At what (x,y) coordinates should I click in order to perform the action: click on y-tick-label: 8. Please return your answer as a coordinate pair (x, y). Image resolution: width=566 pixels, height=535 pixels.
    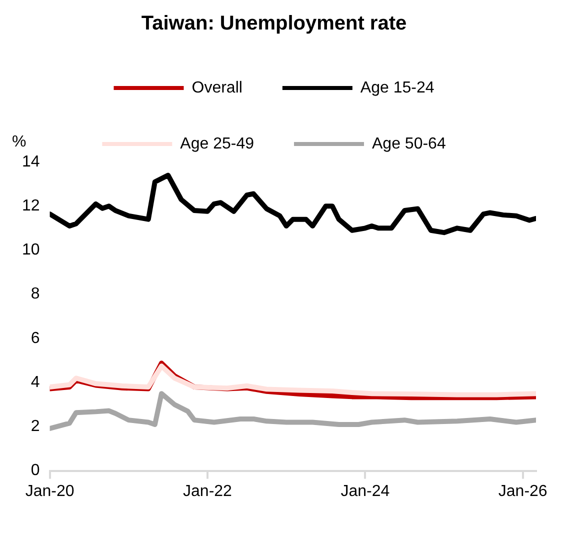
    Looking at the image, I should click on (35, 294).